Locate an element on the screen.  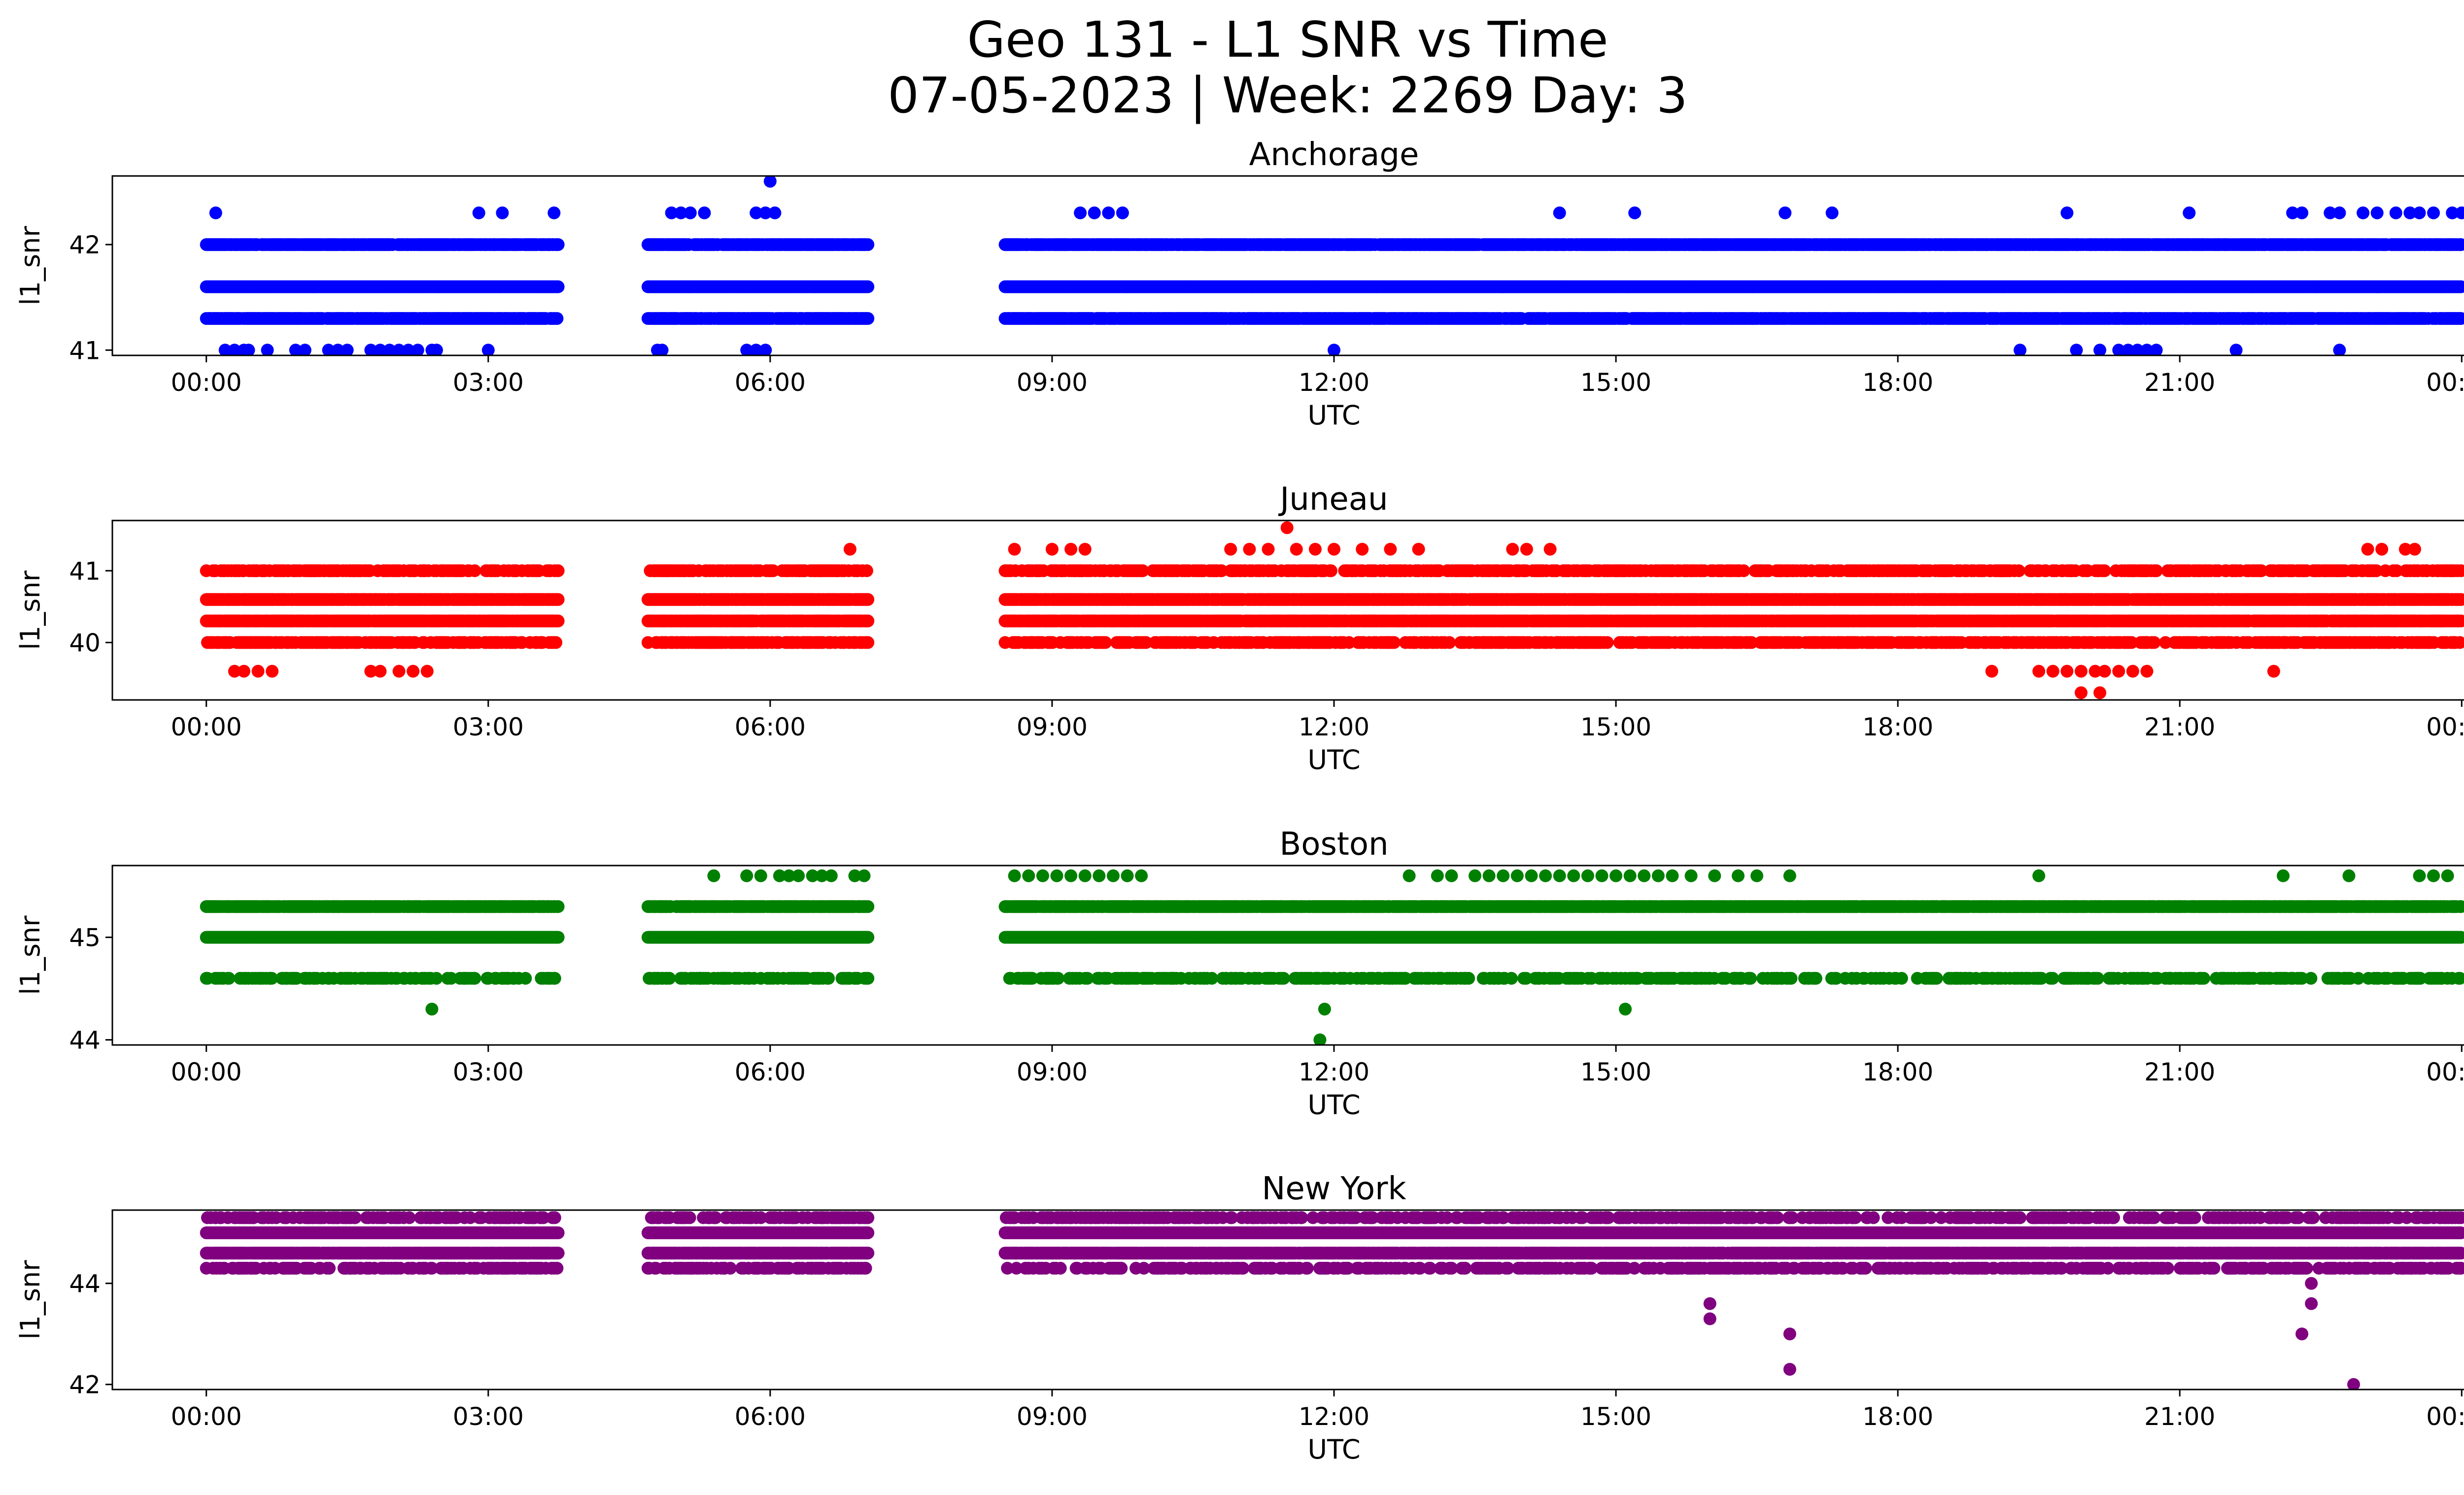
x-tick-label: 12:00 is located at coordinates (1334, 382).